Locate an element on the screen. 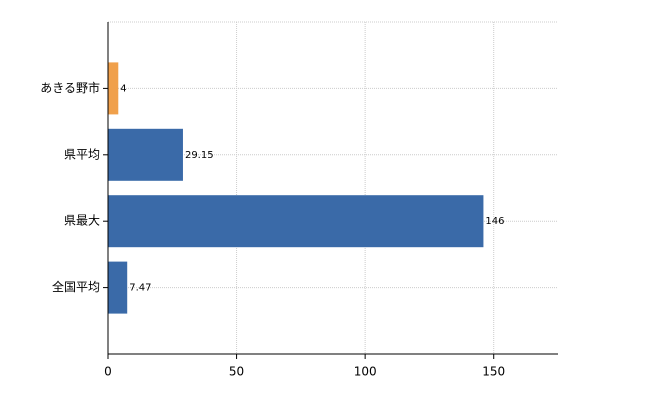 Image resolution: width=650 pixels, height=400 pixels. value-label: 29.15 is located at coordinates (199, 155).